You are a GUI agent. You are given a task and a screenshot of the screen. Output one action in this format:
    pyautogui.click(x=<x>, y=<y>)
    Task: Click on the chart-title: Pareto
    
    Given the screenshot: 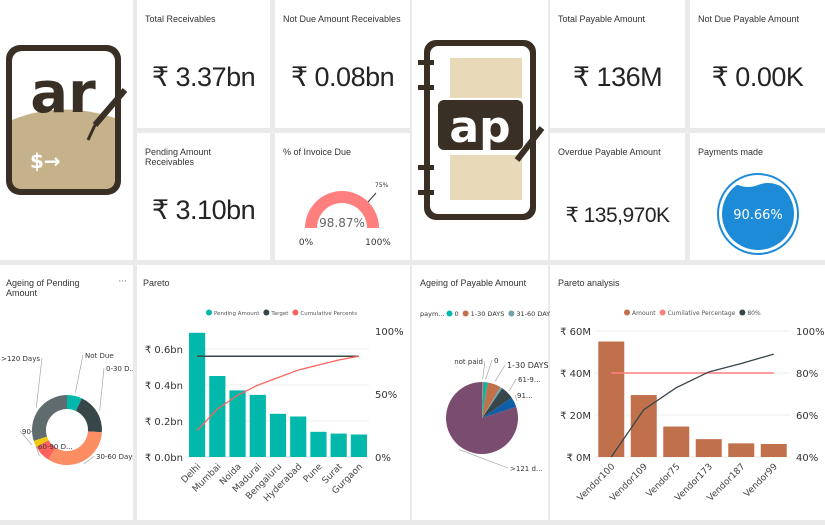 What is the action you would take?
    pyautogui.click(x=156, y=283)
    